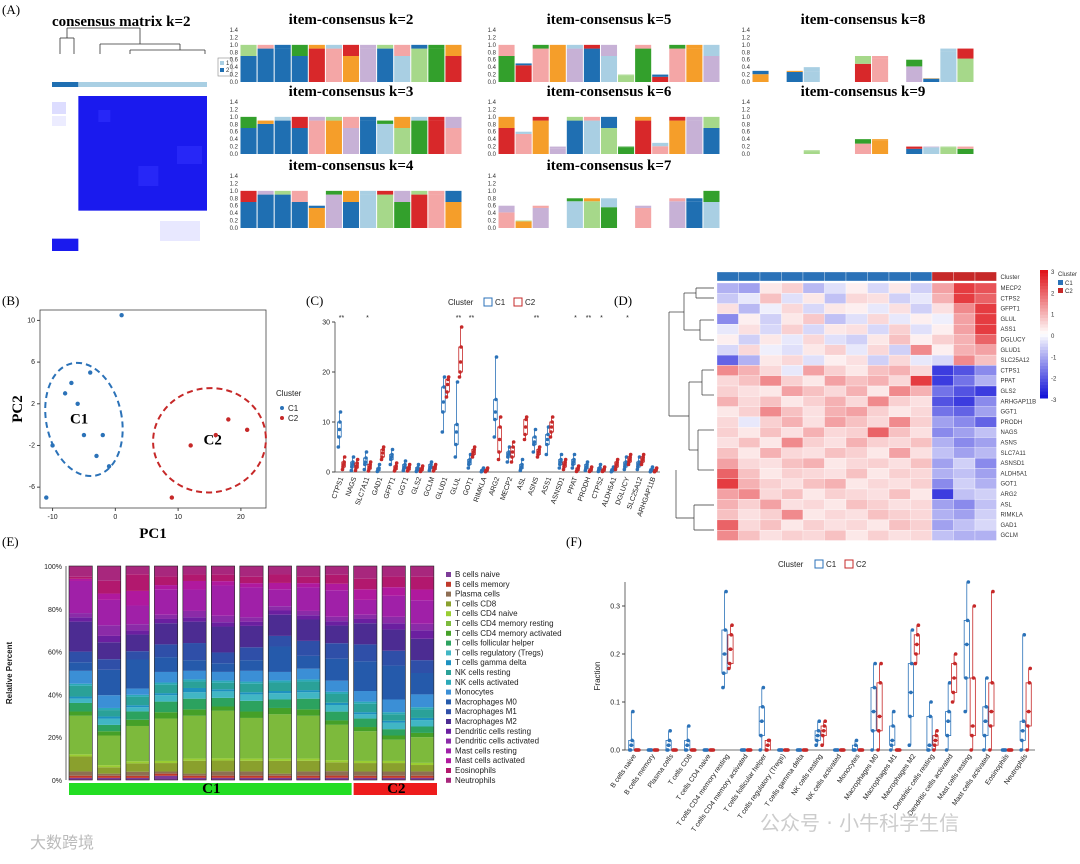 The image size is (1080, 864). Describe the element at coordinates (53, 567) in the screenshot. I see `e-ytick-label: 100%` at that location.